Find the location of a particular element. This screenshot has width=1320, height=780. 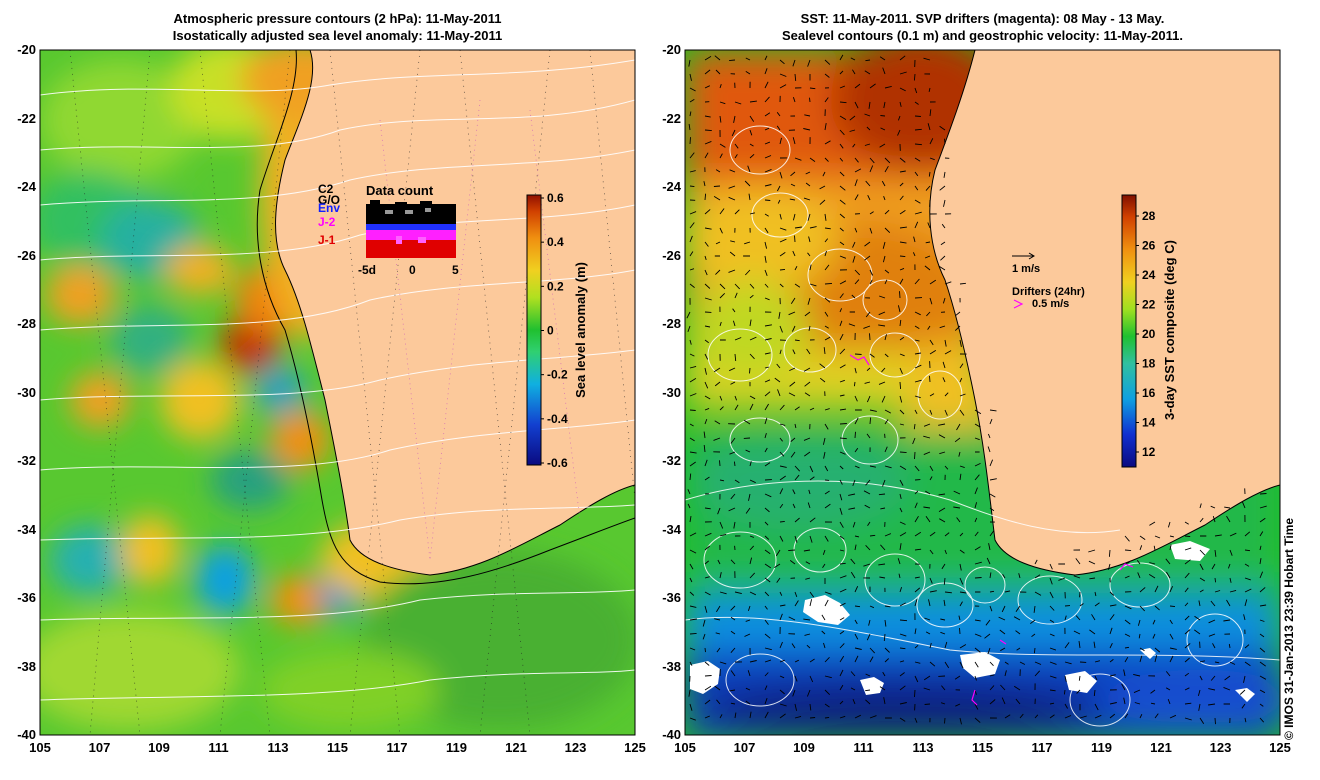

left-x-tick: 113 is located at coordinates (278, 747).